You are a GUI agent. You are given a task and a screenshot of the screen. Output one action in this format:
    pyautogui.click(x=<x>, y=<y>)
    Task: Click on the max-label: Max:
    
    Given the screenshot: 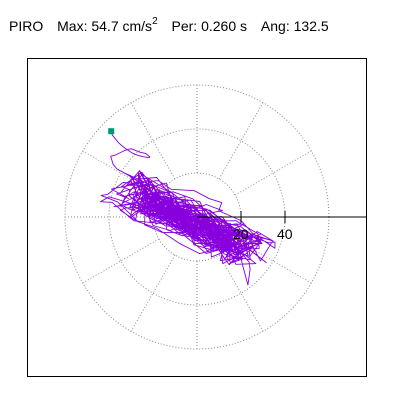 What is the action you would take?
    pyautogui.click(x=72, y=25)
    